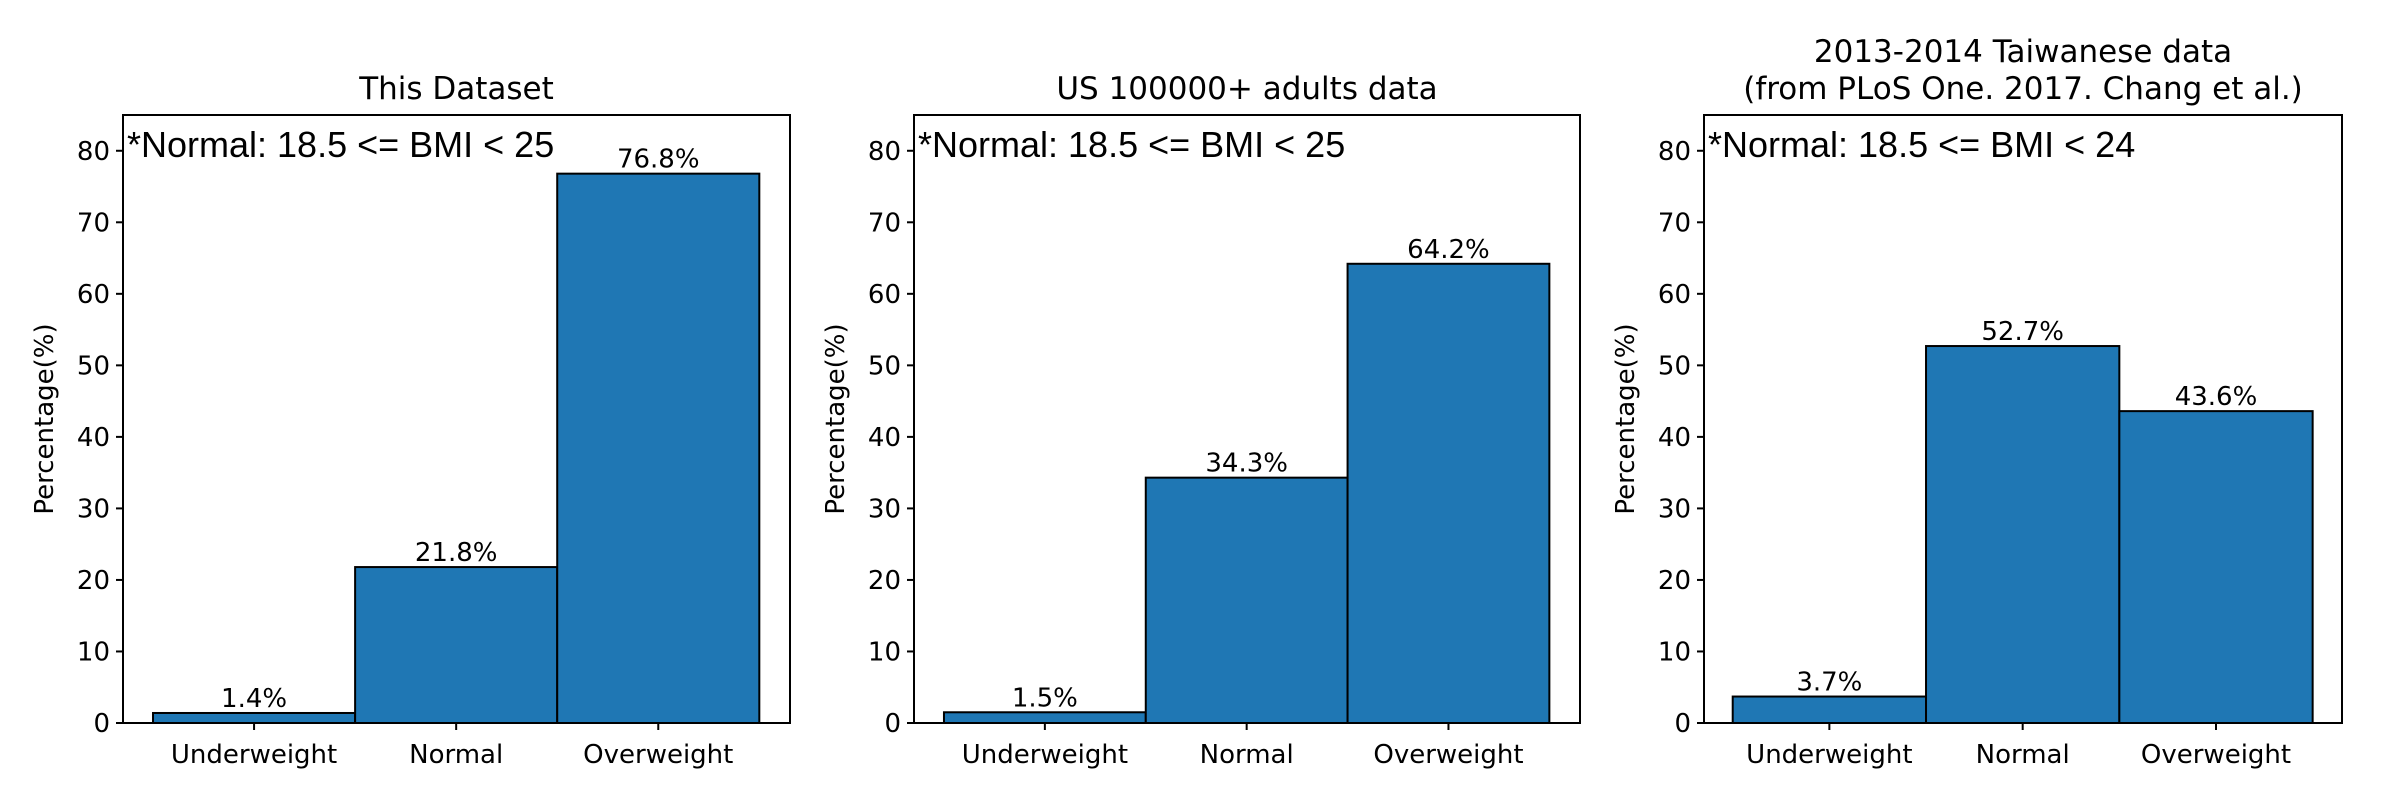 The image size is (2400, 800). I want to click on bar-value-label: 1.4%, so click(254, 699).